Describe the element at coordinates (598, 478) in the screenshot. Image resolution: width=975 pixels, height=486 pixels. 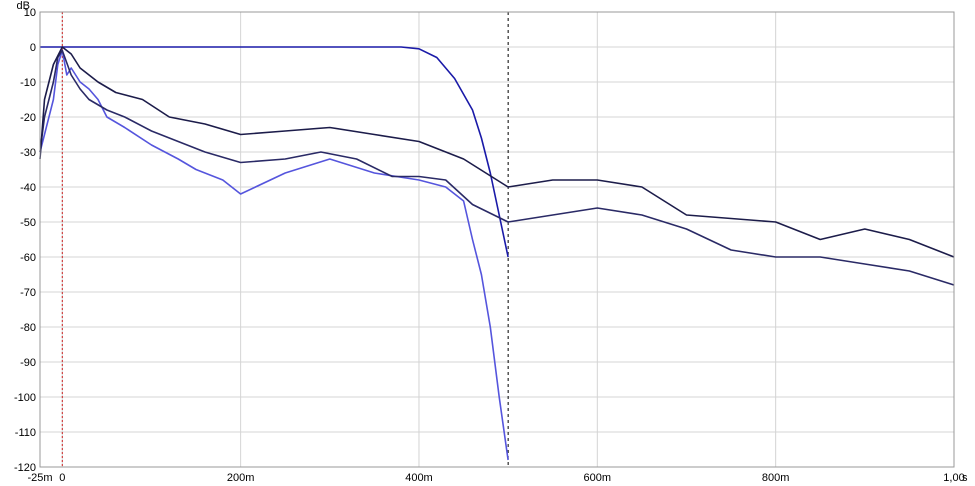
I see `x-tick-label: 600m` at that location.